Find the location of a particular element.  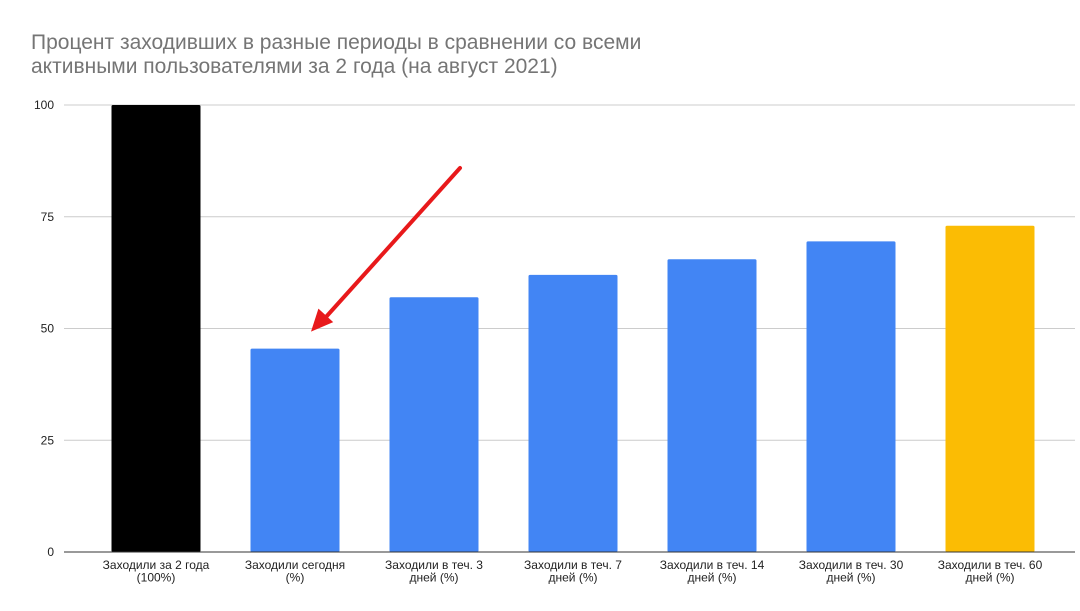

x-category-label: Заходили сегодня is located at coordinates (295, 565).